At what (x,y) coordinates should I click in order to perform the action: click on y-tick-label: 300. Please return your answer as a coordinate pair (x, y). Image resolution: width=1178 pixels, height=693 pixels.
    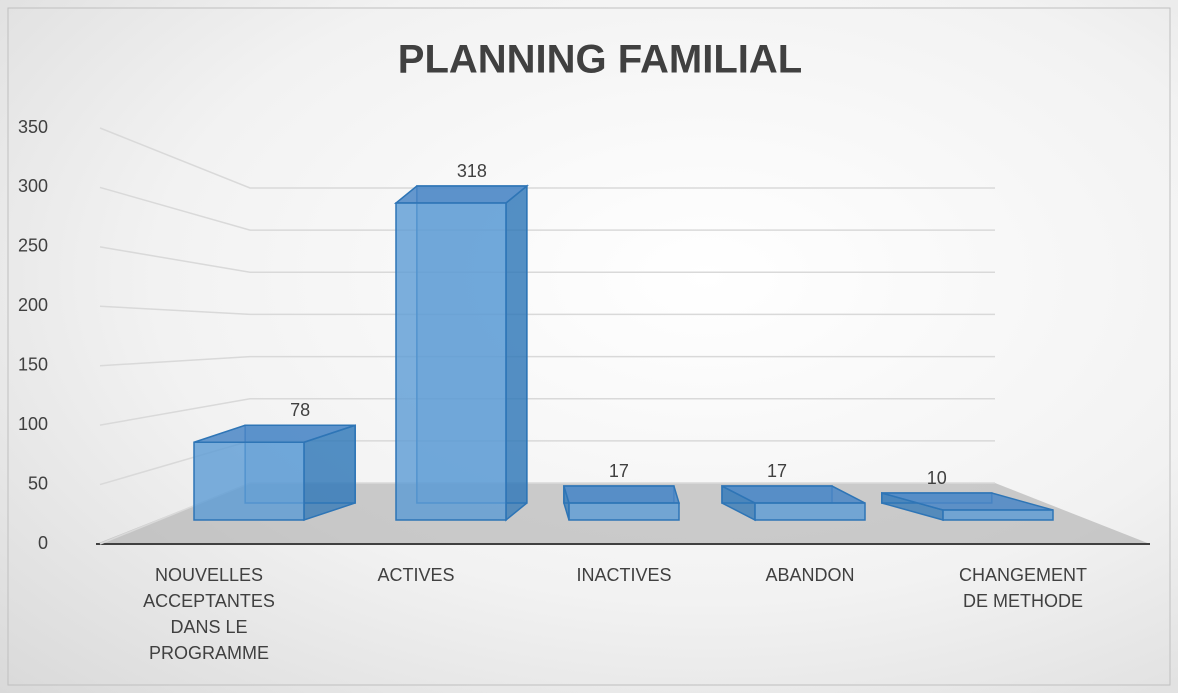
    Looking at the image, I should click on (33, 186).